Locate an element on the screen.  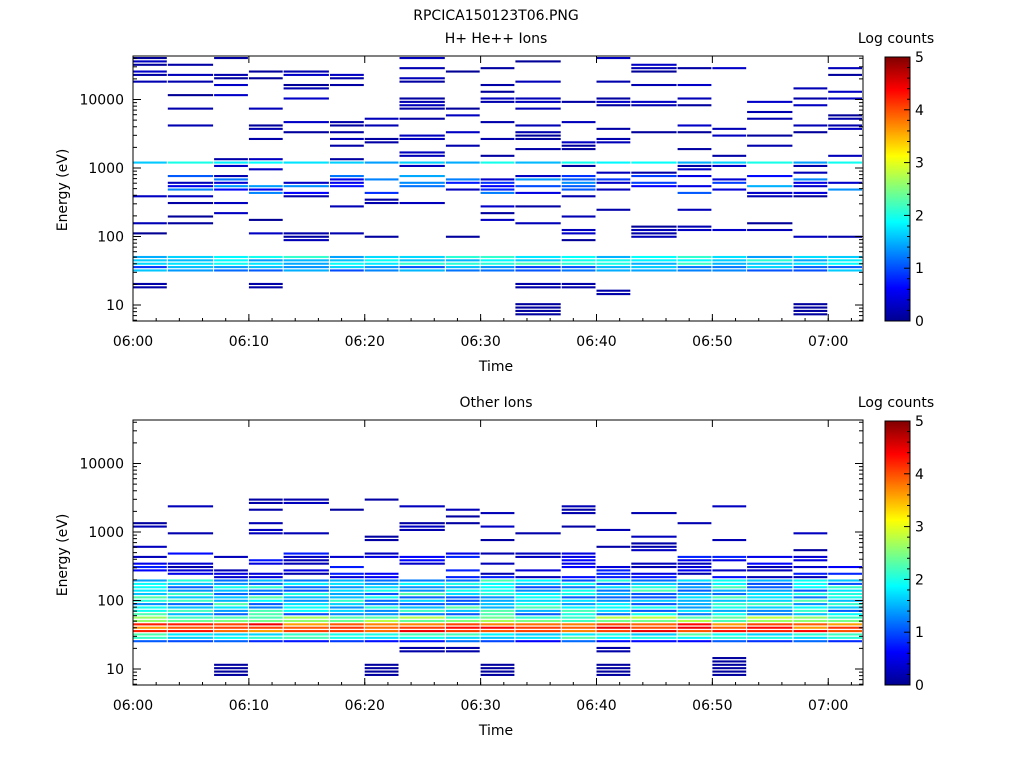
x-tick-label: 06:40 is located at coordinates (596, 706).